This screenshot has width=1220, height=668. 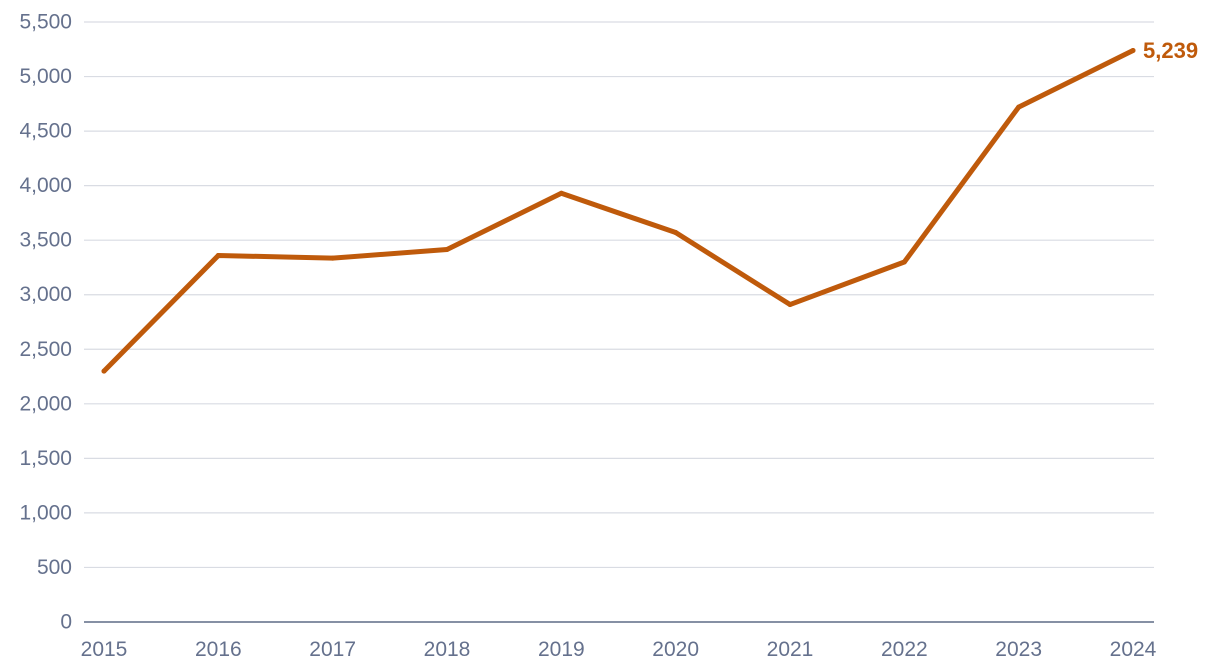 What do you see at coordinates (45, 22) in the screenshot?
I see `y-tick-label: 5,500` at bounding box center [45, 22].